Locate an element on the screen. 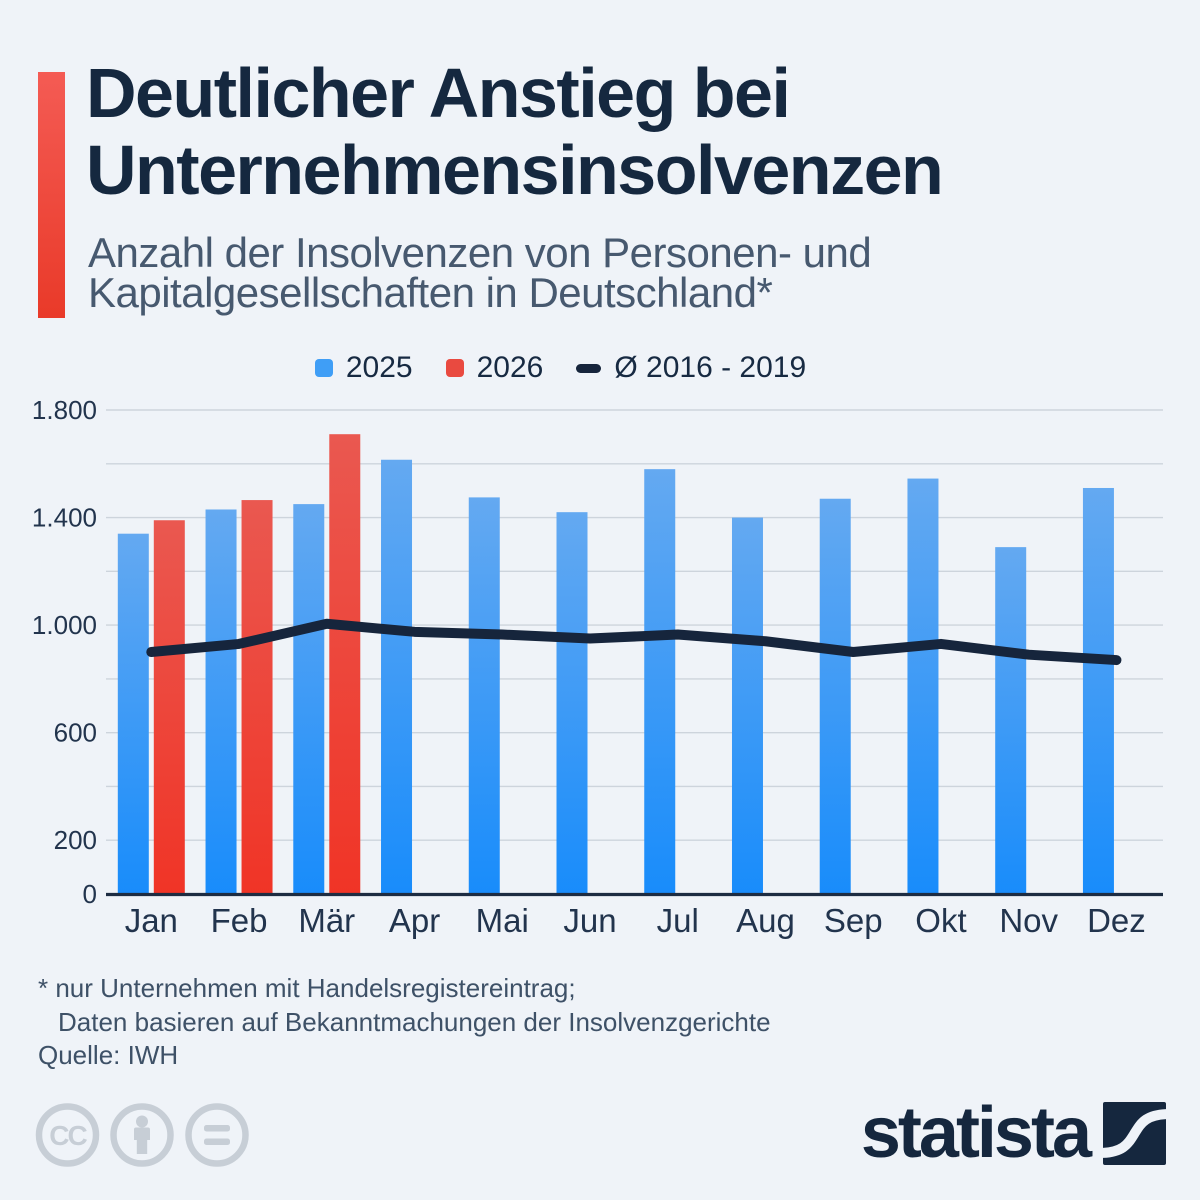 This screenshot has width=1200, height=1200. x-tick-label-Nov: Nov is located at coordinates (1028, 920).